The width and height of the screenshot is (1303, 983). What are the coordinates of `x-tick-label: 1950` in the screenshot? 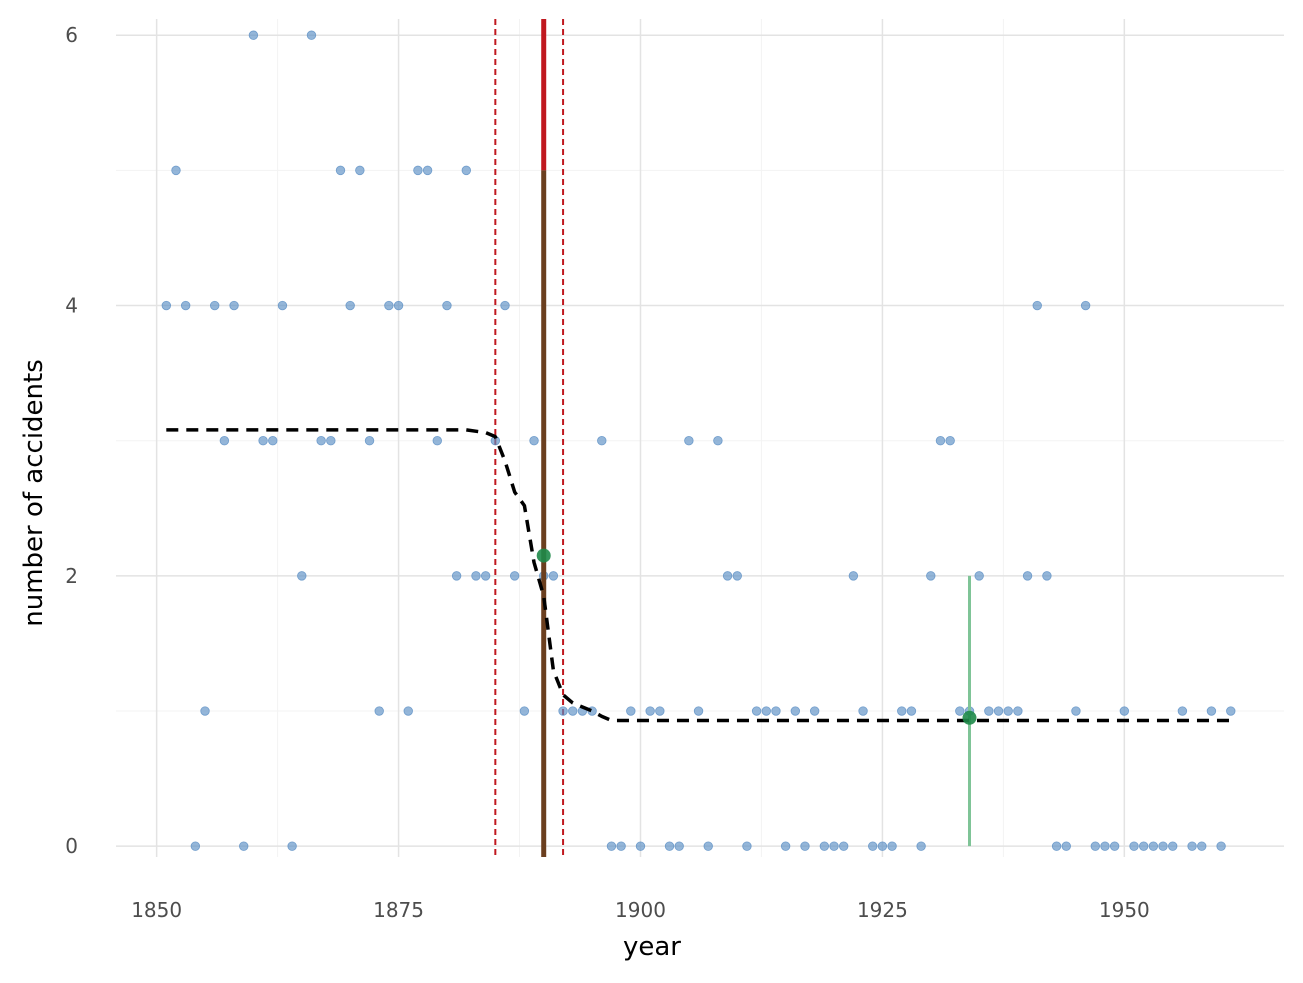 It's located at (1124, 910).